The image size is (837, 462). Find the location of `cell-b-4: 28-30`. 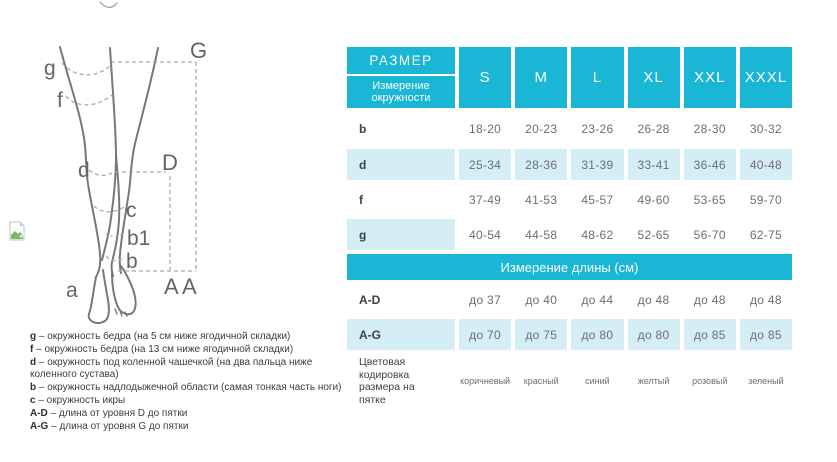

cell-b-4: 28-30 is located at coordinates (709, 128).